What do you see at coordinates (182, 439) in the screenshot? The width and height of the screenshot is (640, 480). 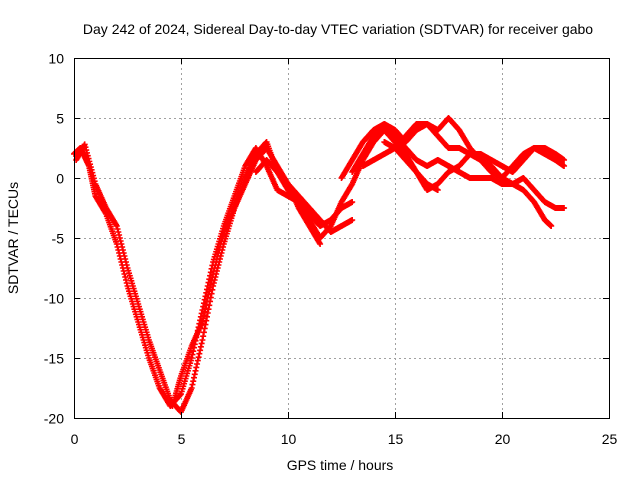 I see `x-tick-label: 5` at bounding box center [182, 439].